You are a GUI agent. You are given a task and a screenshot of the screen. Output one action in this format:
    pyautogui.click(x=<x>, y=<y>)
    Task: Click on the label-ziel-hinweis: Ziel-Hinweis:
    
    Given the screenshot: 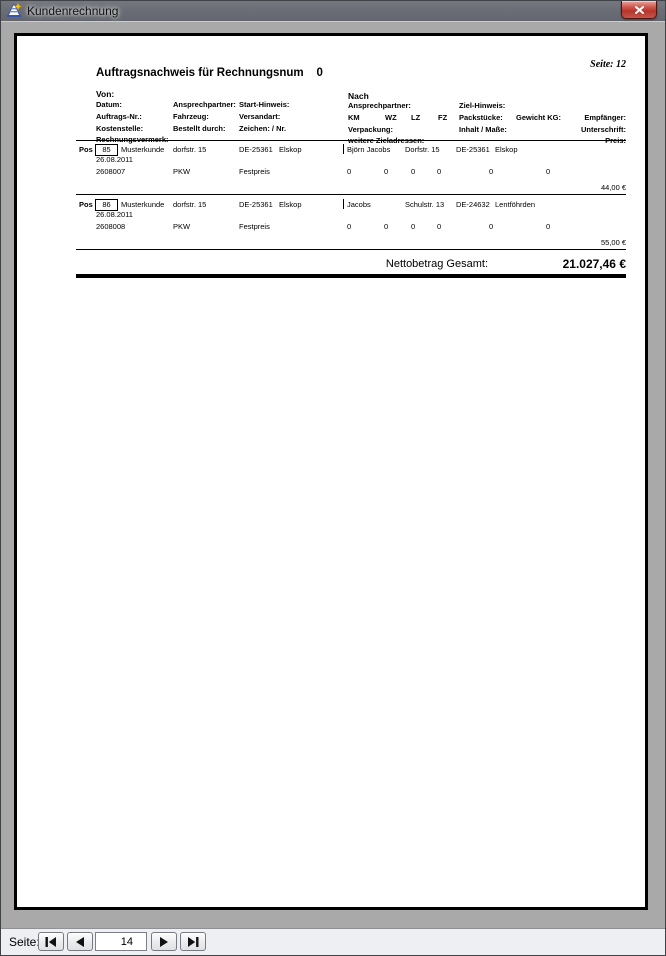 What is the action you would take?
    pyautogui.click(x=482, y=105)
    